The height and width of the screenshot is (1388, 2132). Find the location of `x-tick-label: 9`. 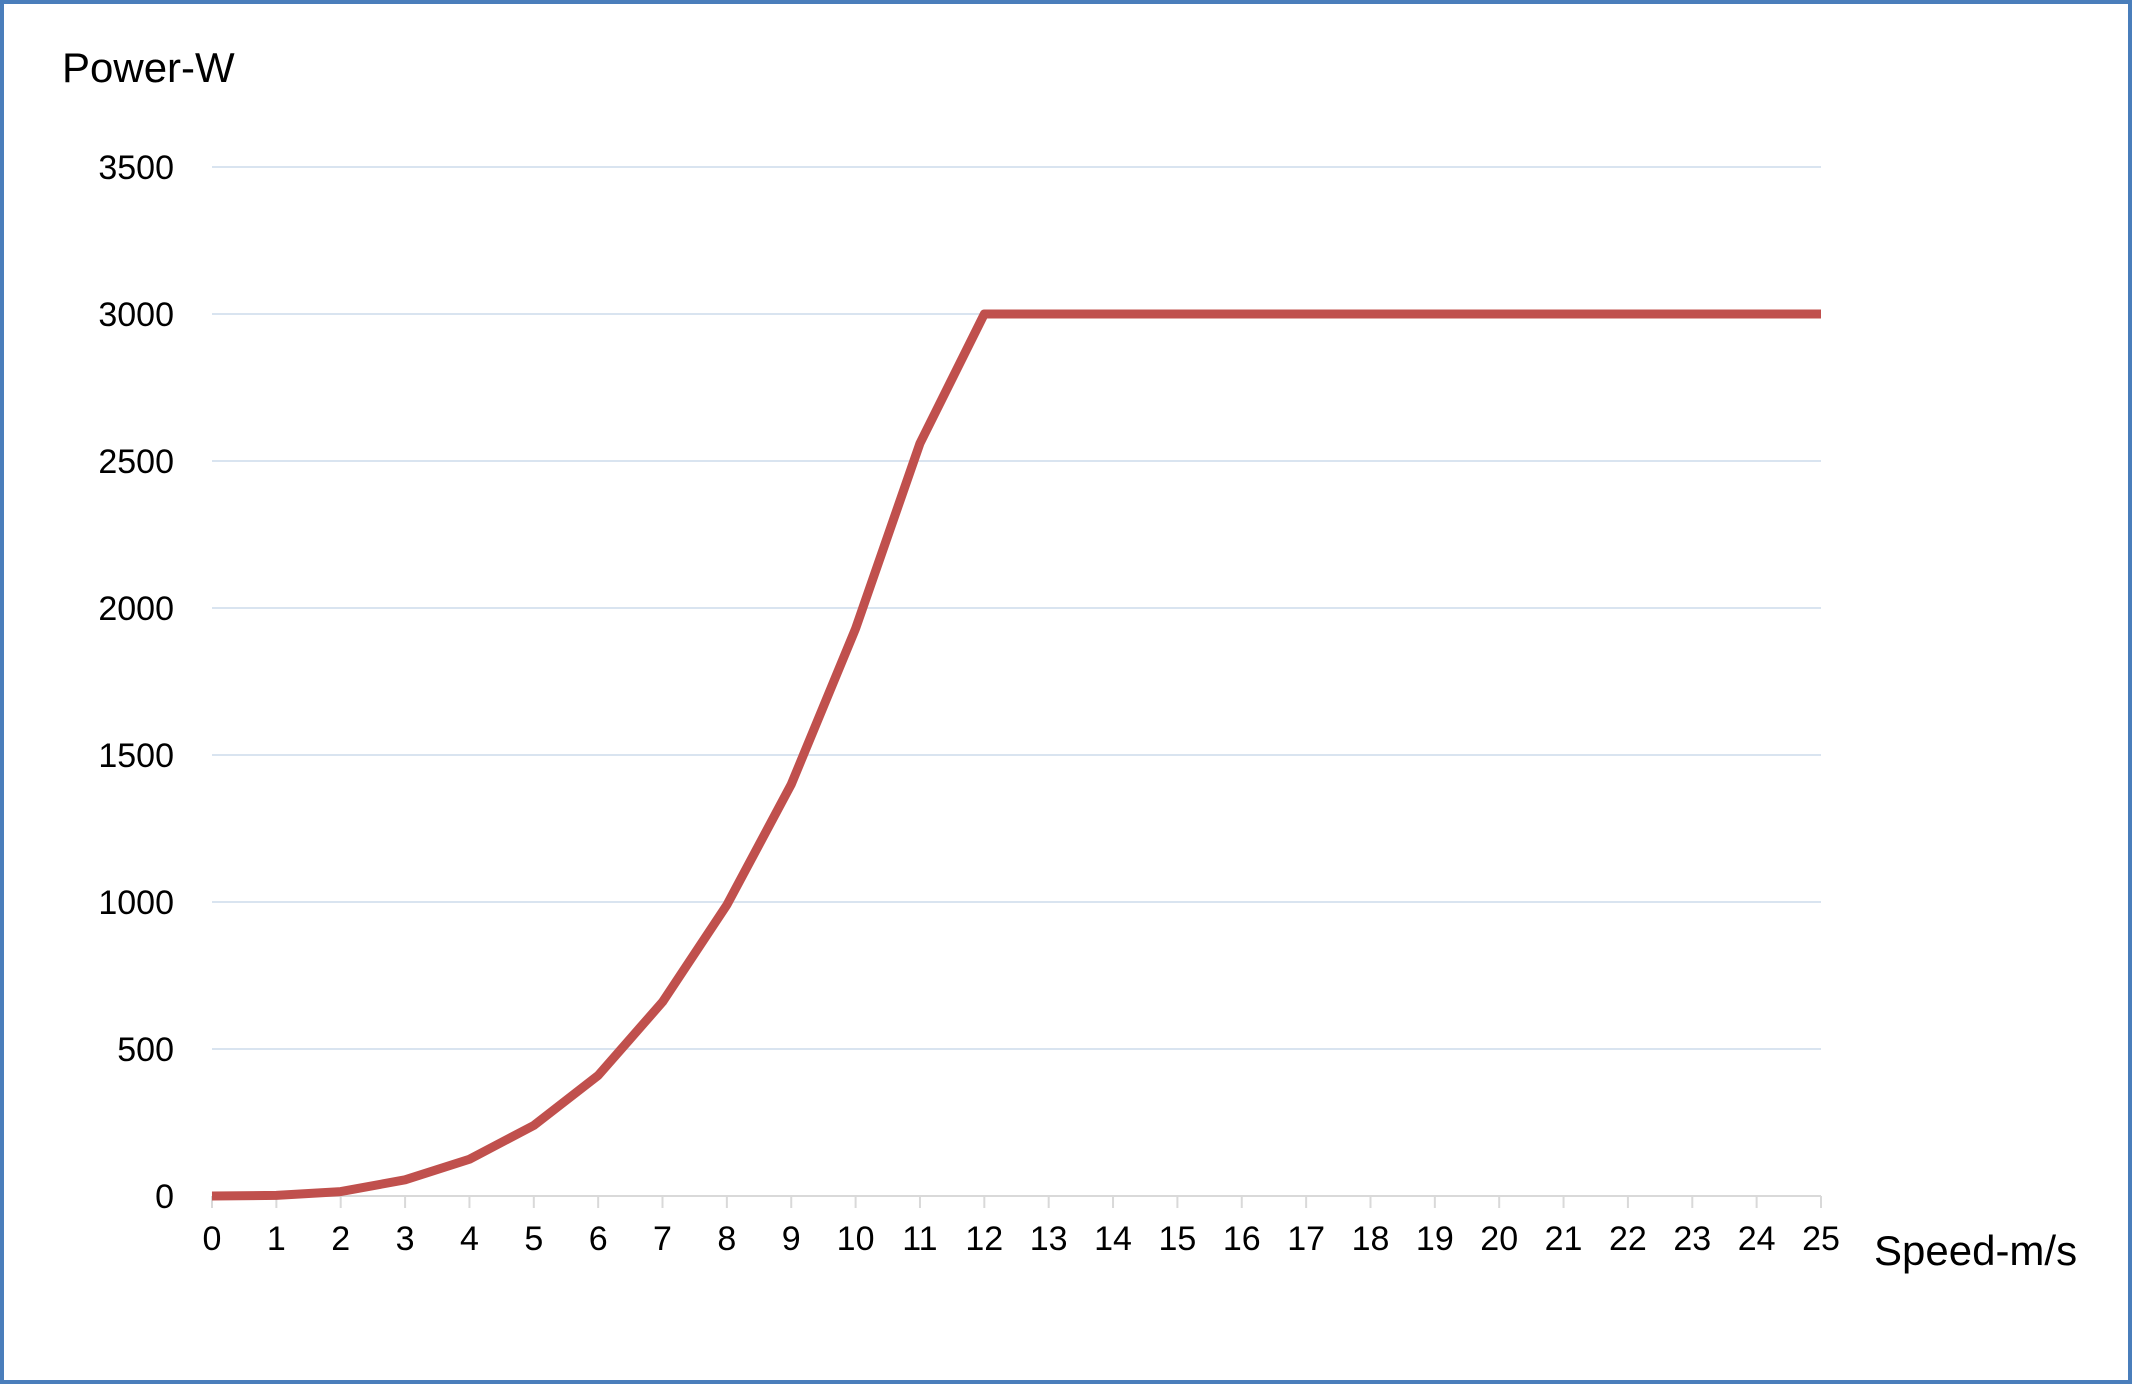

x-tick-label: 9 is located at coordinates (791, 1239).